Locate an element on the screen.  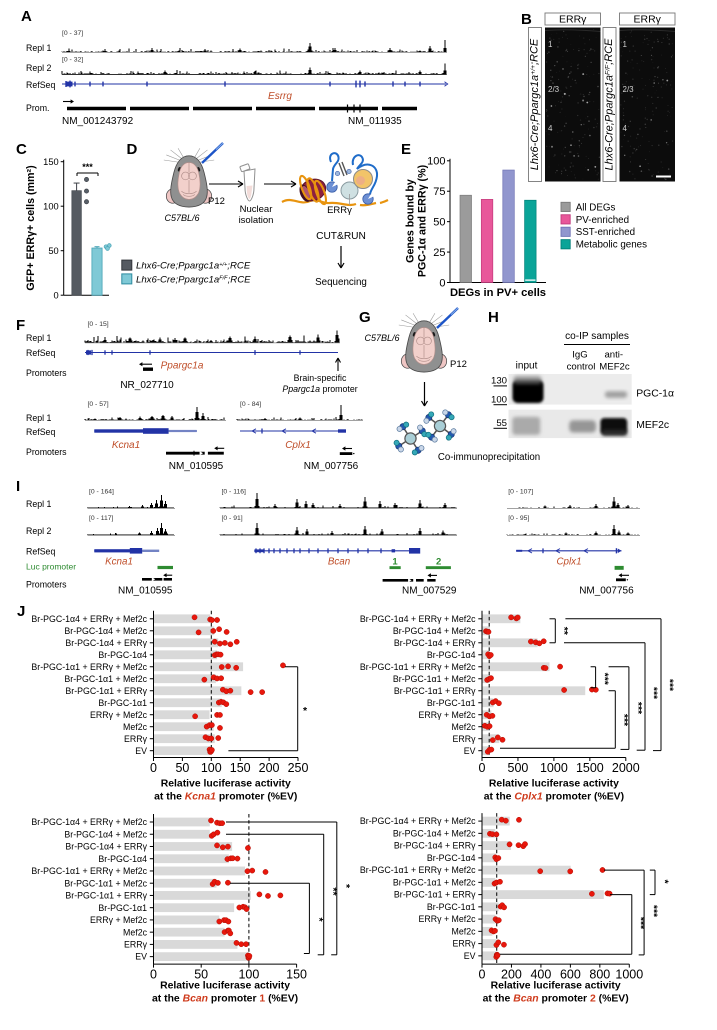
svg-text: C57BL/6 is located at coordinates (181, 218).